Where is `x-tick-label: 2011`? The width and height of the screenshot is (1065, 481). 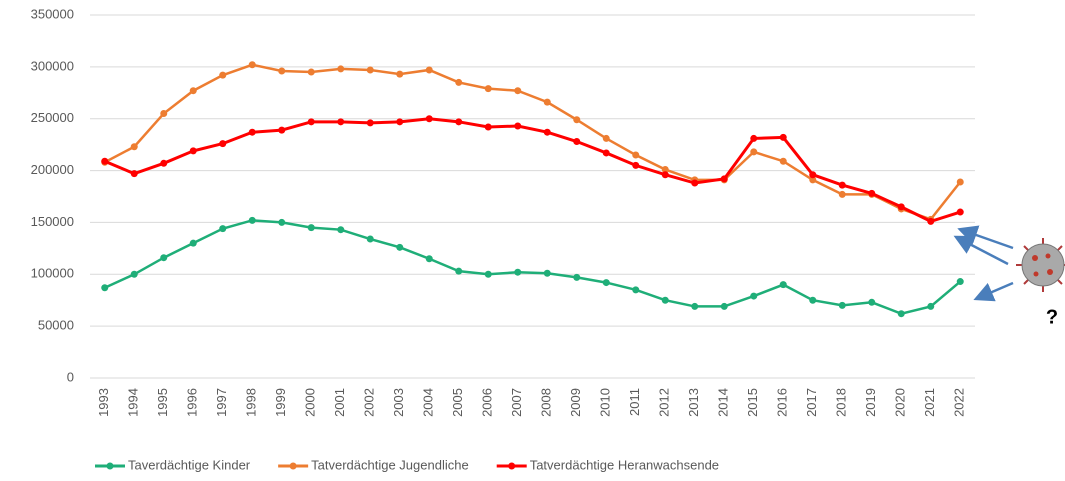
x-tick-label: 2011 is located at coordinates (634, 402).